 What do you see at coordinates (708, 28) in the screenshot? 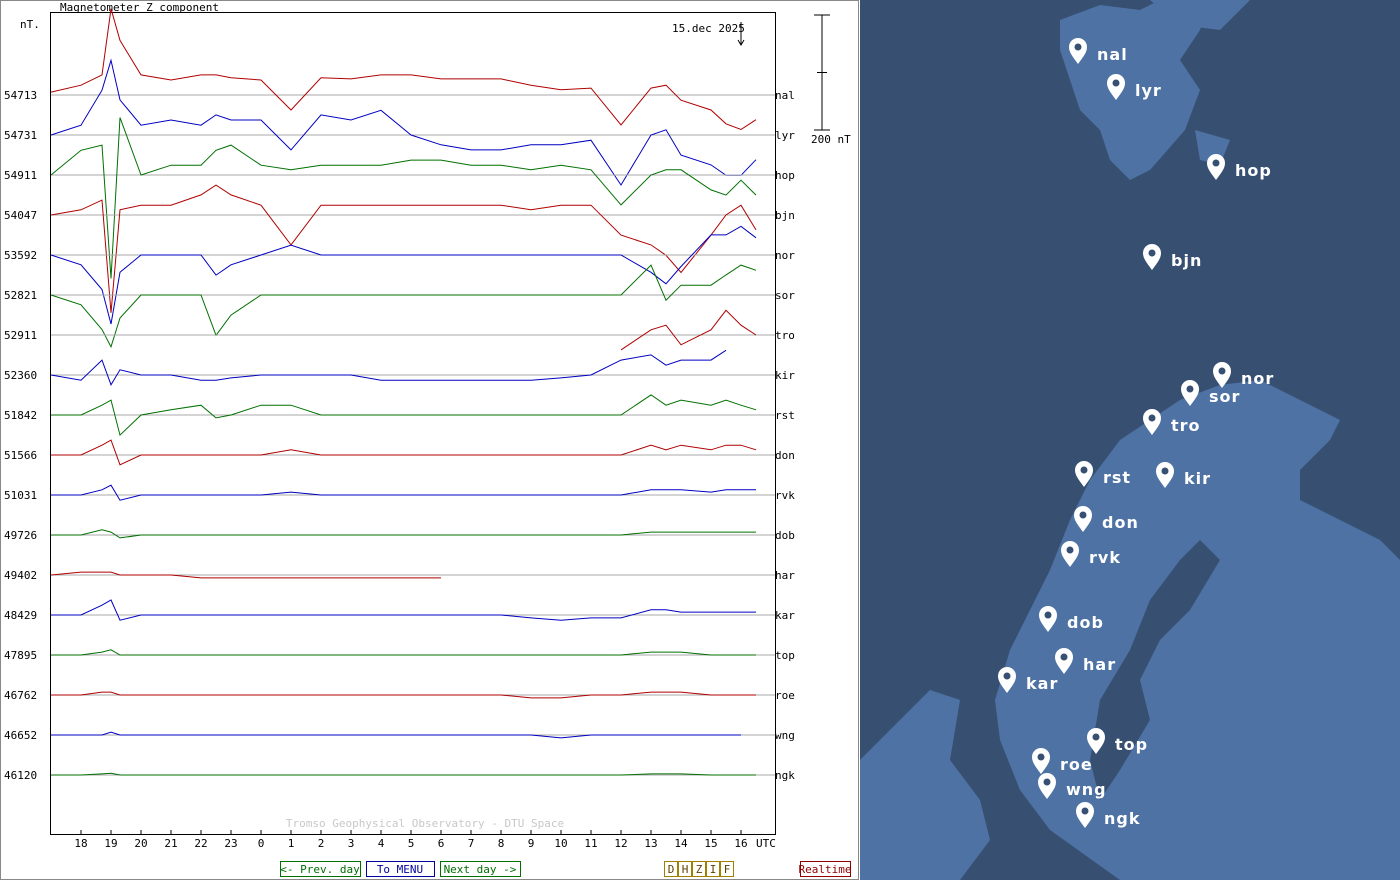
I see `date: 15.dec 2025` at bounding box center [708, 28].